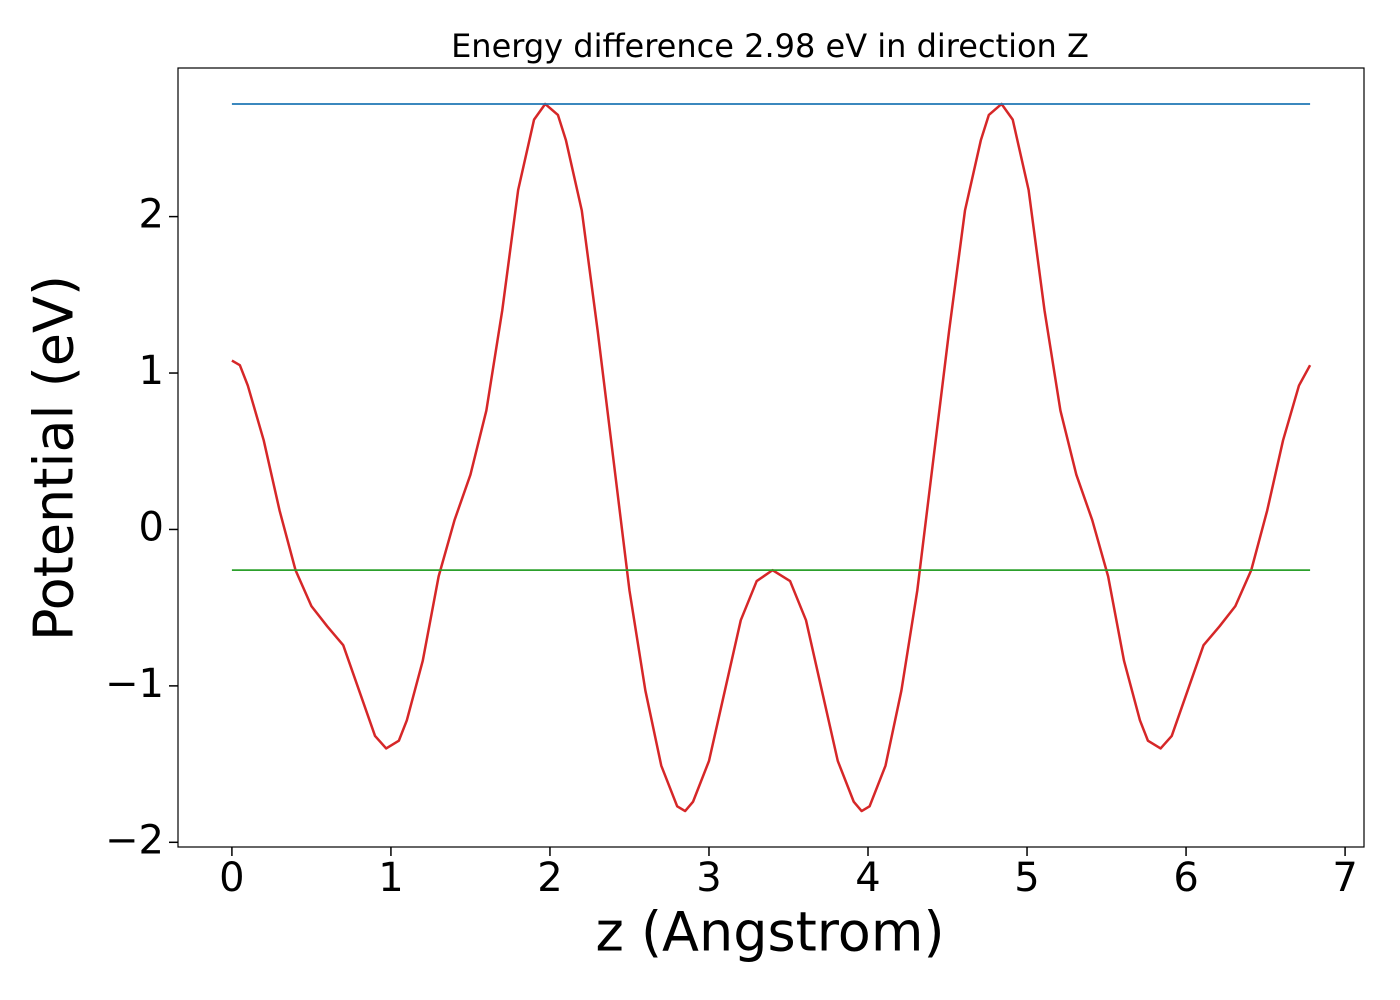 The width and height of the screenshot is (1400, 1000). Describe the element at coordinates (390, 878) in the screenshot. I see `x-tick-label: 1` at that location.